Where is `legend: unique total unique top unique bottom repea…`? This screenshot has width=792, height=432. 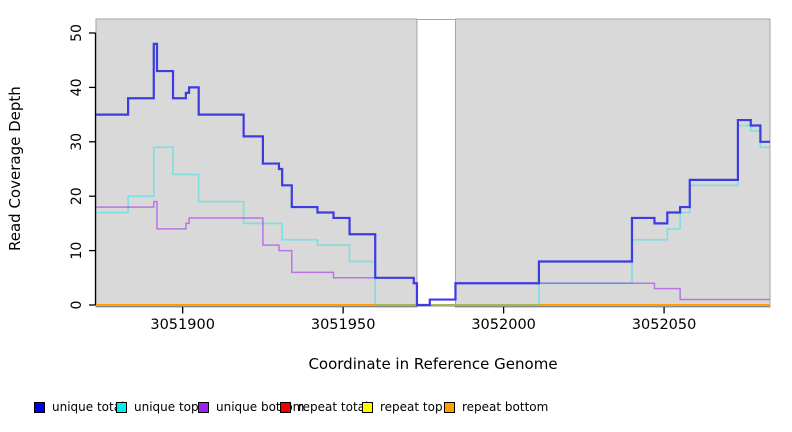
legend: unique total unique top unique bottom repea… is located at coordinates (291, 407).